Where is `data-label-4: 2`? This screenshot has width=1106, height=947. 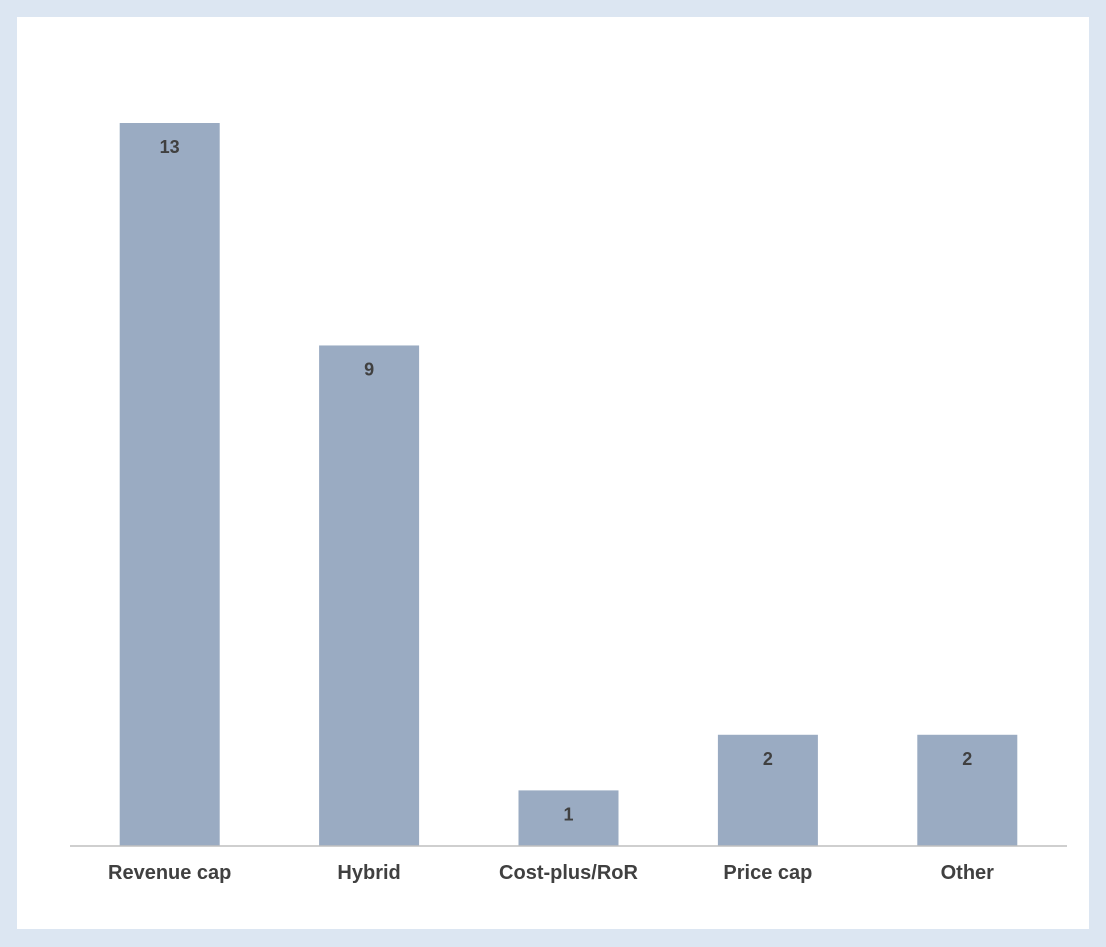 data-label-4: 2 is located at coordinates (967, 759).